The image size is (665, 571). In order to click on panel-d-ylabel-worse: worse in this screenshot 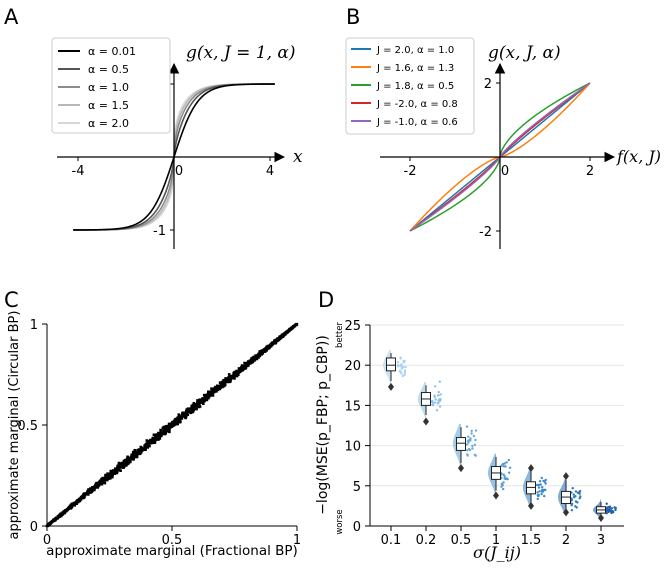, I will do `click(340, 521)`.